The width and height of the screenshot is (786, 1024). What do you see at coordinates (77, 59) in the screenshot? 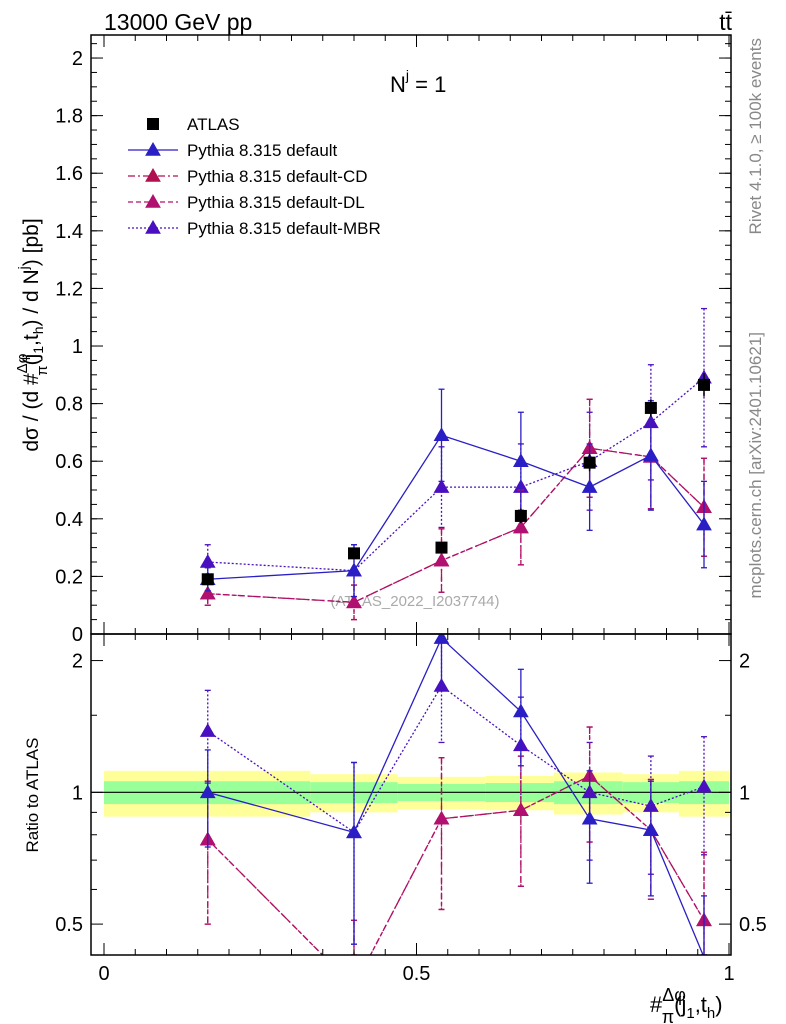
I see `main-ytick-label: 2` at bounding box center [77, 59].